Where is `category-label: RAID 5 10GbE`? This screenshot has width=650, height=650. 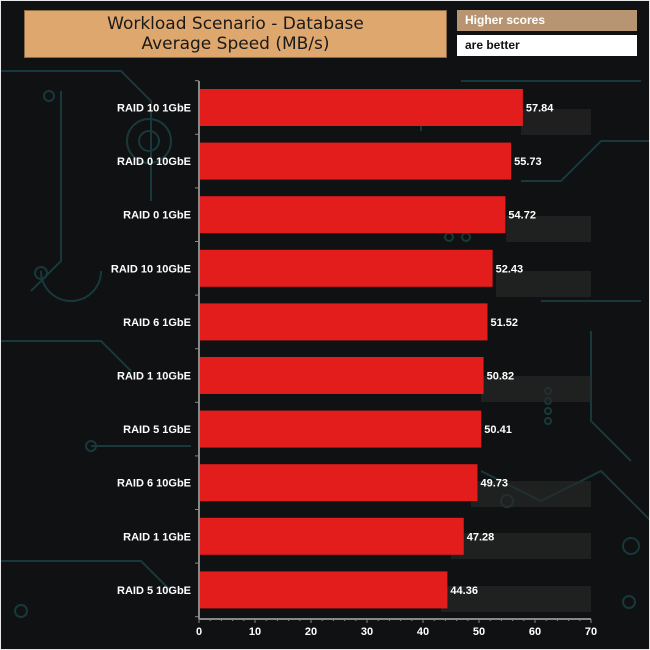 category-label: RAID 5 10GbE is located at coordinates (154, 591).